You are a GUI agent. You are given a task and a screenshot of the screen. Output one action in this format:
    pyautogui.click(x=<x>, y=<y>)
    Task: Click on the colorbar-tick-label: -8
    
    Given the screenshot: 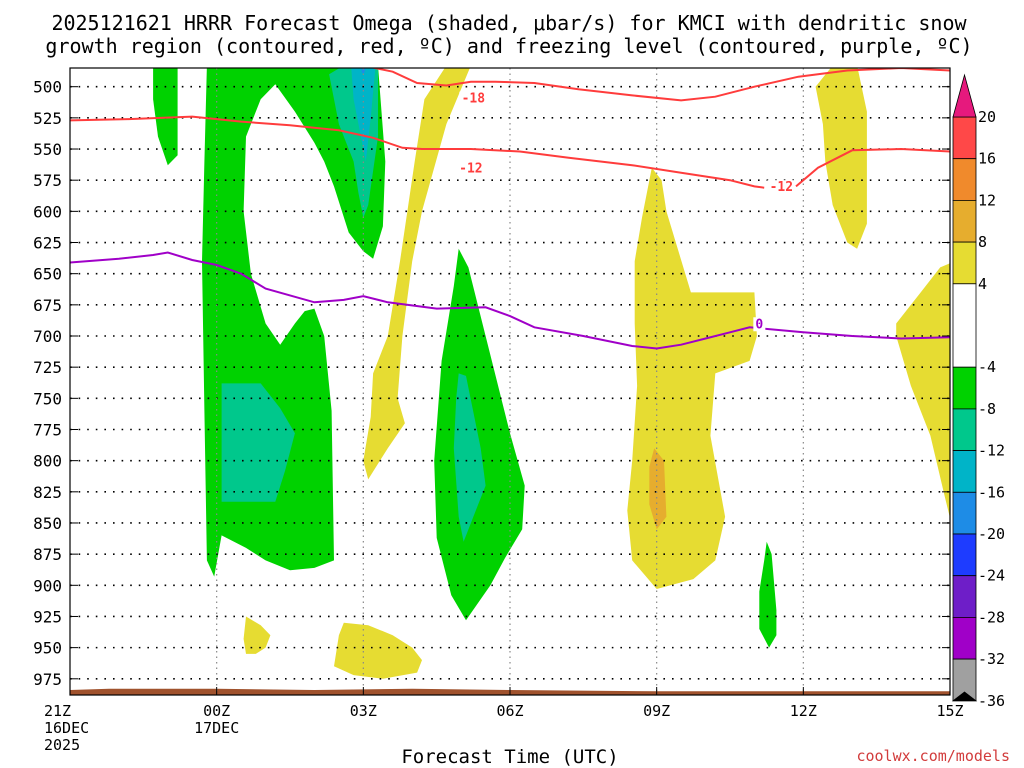 What is the action you would take?
    pyautogui.click(x=987, y=409)
    